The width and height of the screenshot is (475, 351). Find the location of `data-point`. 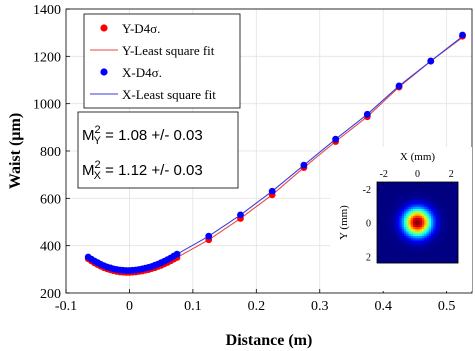

data-point is located at coordinates (304, 165).